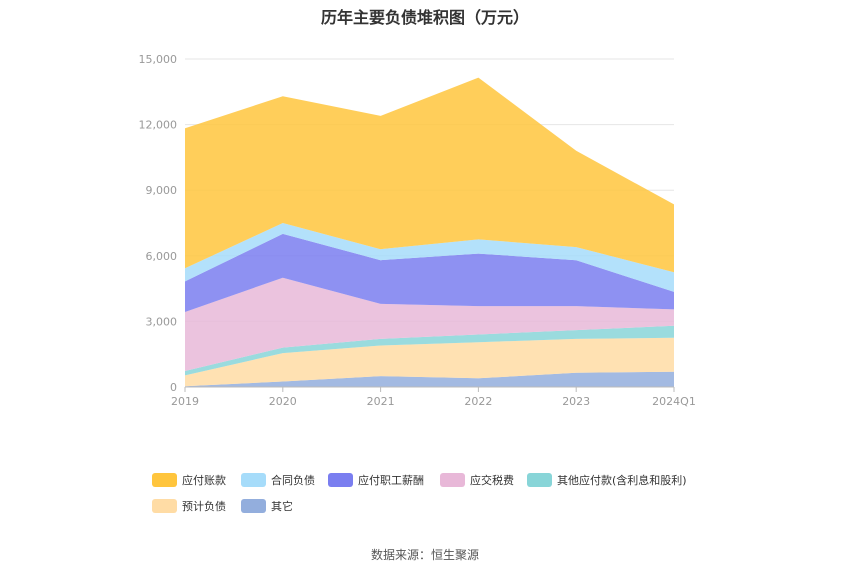 The image size is (850, 575). Describe the element at coordinates (674, 401) in the screenshot. I see `x-tick-label: 2024Q1` at that location.